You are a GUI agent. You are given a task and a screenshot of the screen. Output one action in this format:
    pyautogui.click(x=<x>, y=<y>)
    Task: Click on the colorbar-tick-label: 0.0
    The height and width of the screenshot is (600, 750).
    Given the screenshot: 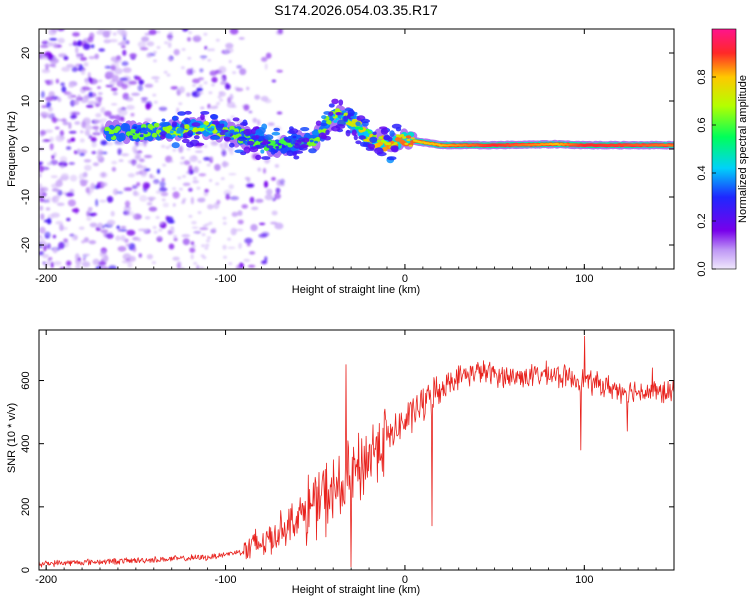 What is the action you would take?
    pyautogui.click(x=702, y=268)
    